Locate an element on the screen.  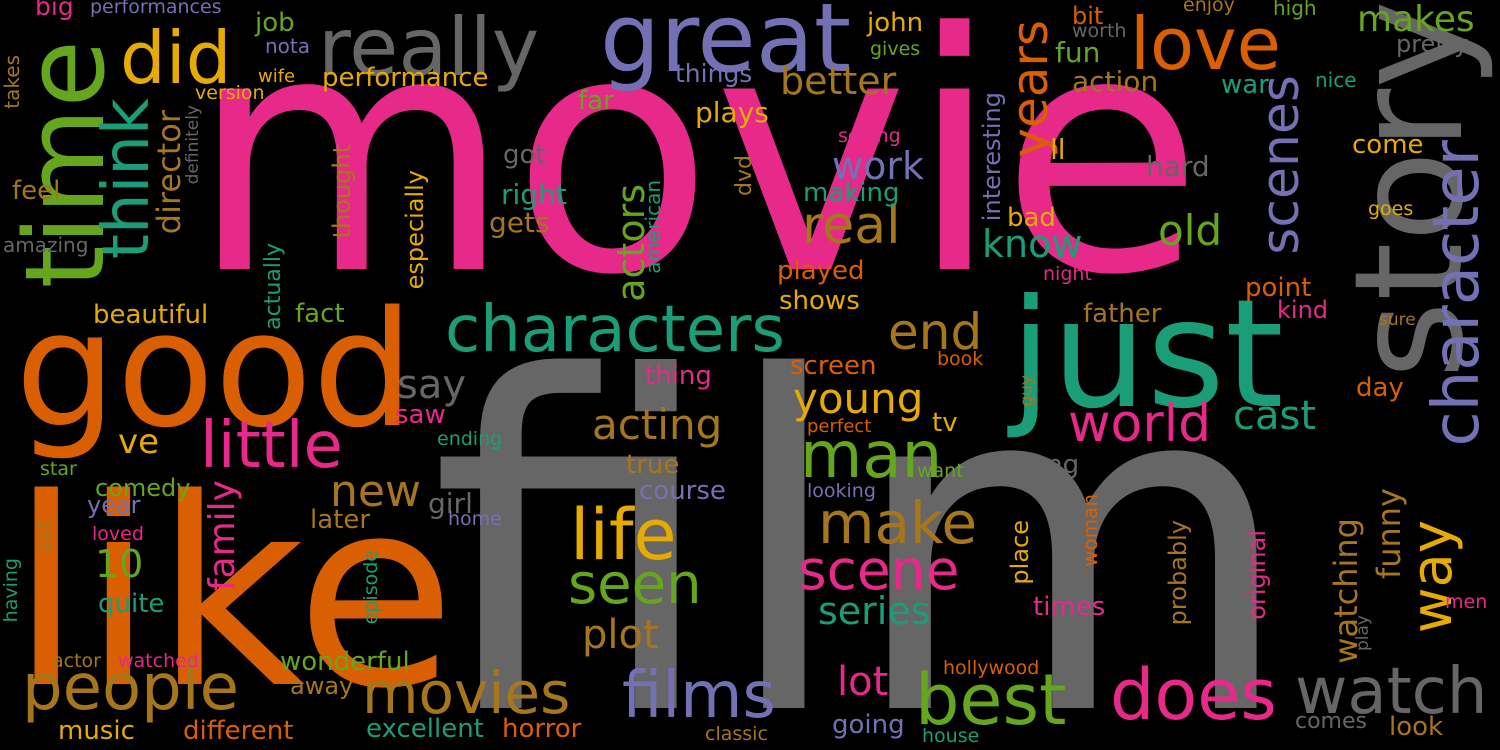
word-best: best is located at coordinates (991, 700).